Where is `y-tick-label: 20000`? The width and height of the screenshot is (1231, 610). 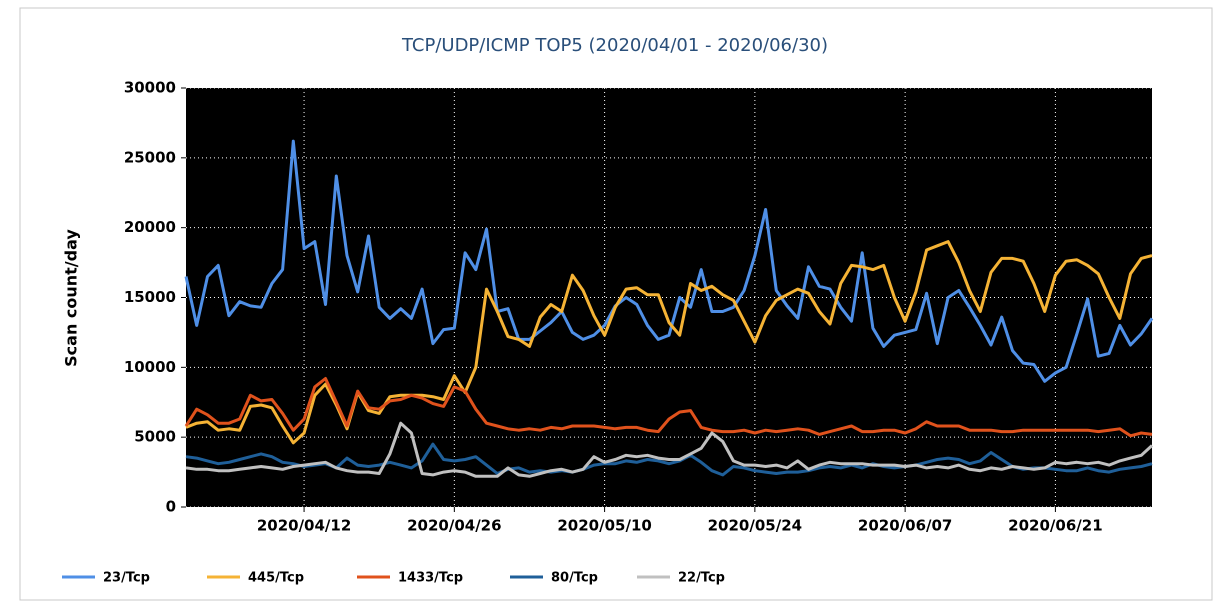 y-tick-label: 20000 is located at coordinates (150, 227).